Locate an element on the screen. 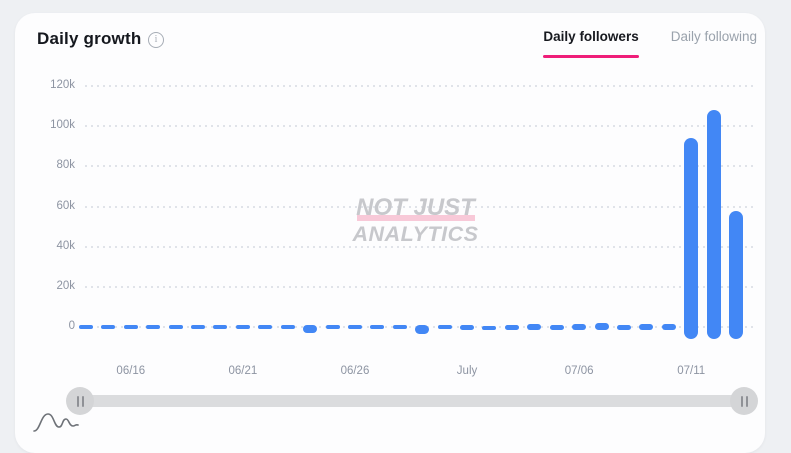 This screenshot has height=453, width=791. bar-07/13 is located at coordinates (736, 274).